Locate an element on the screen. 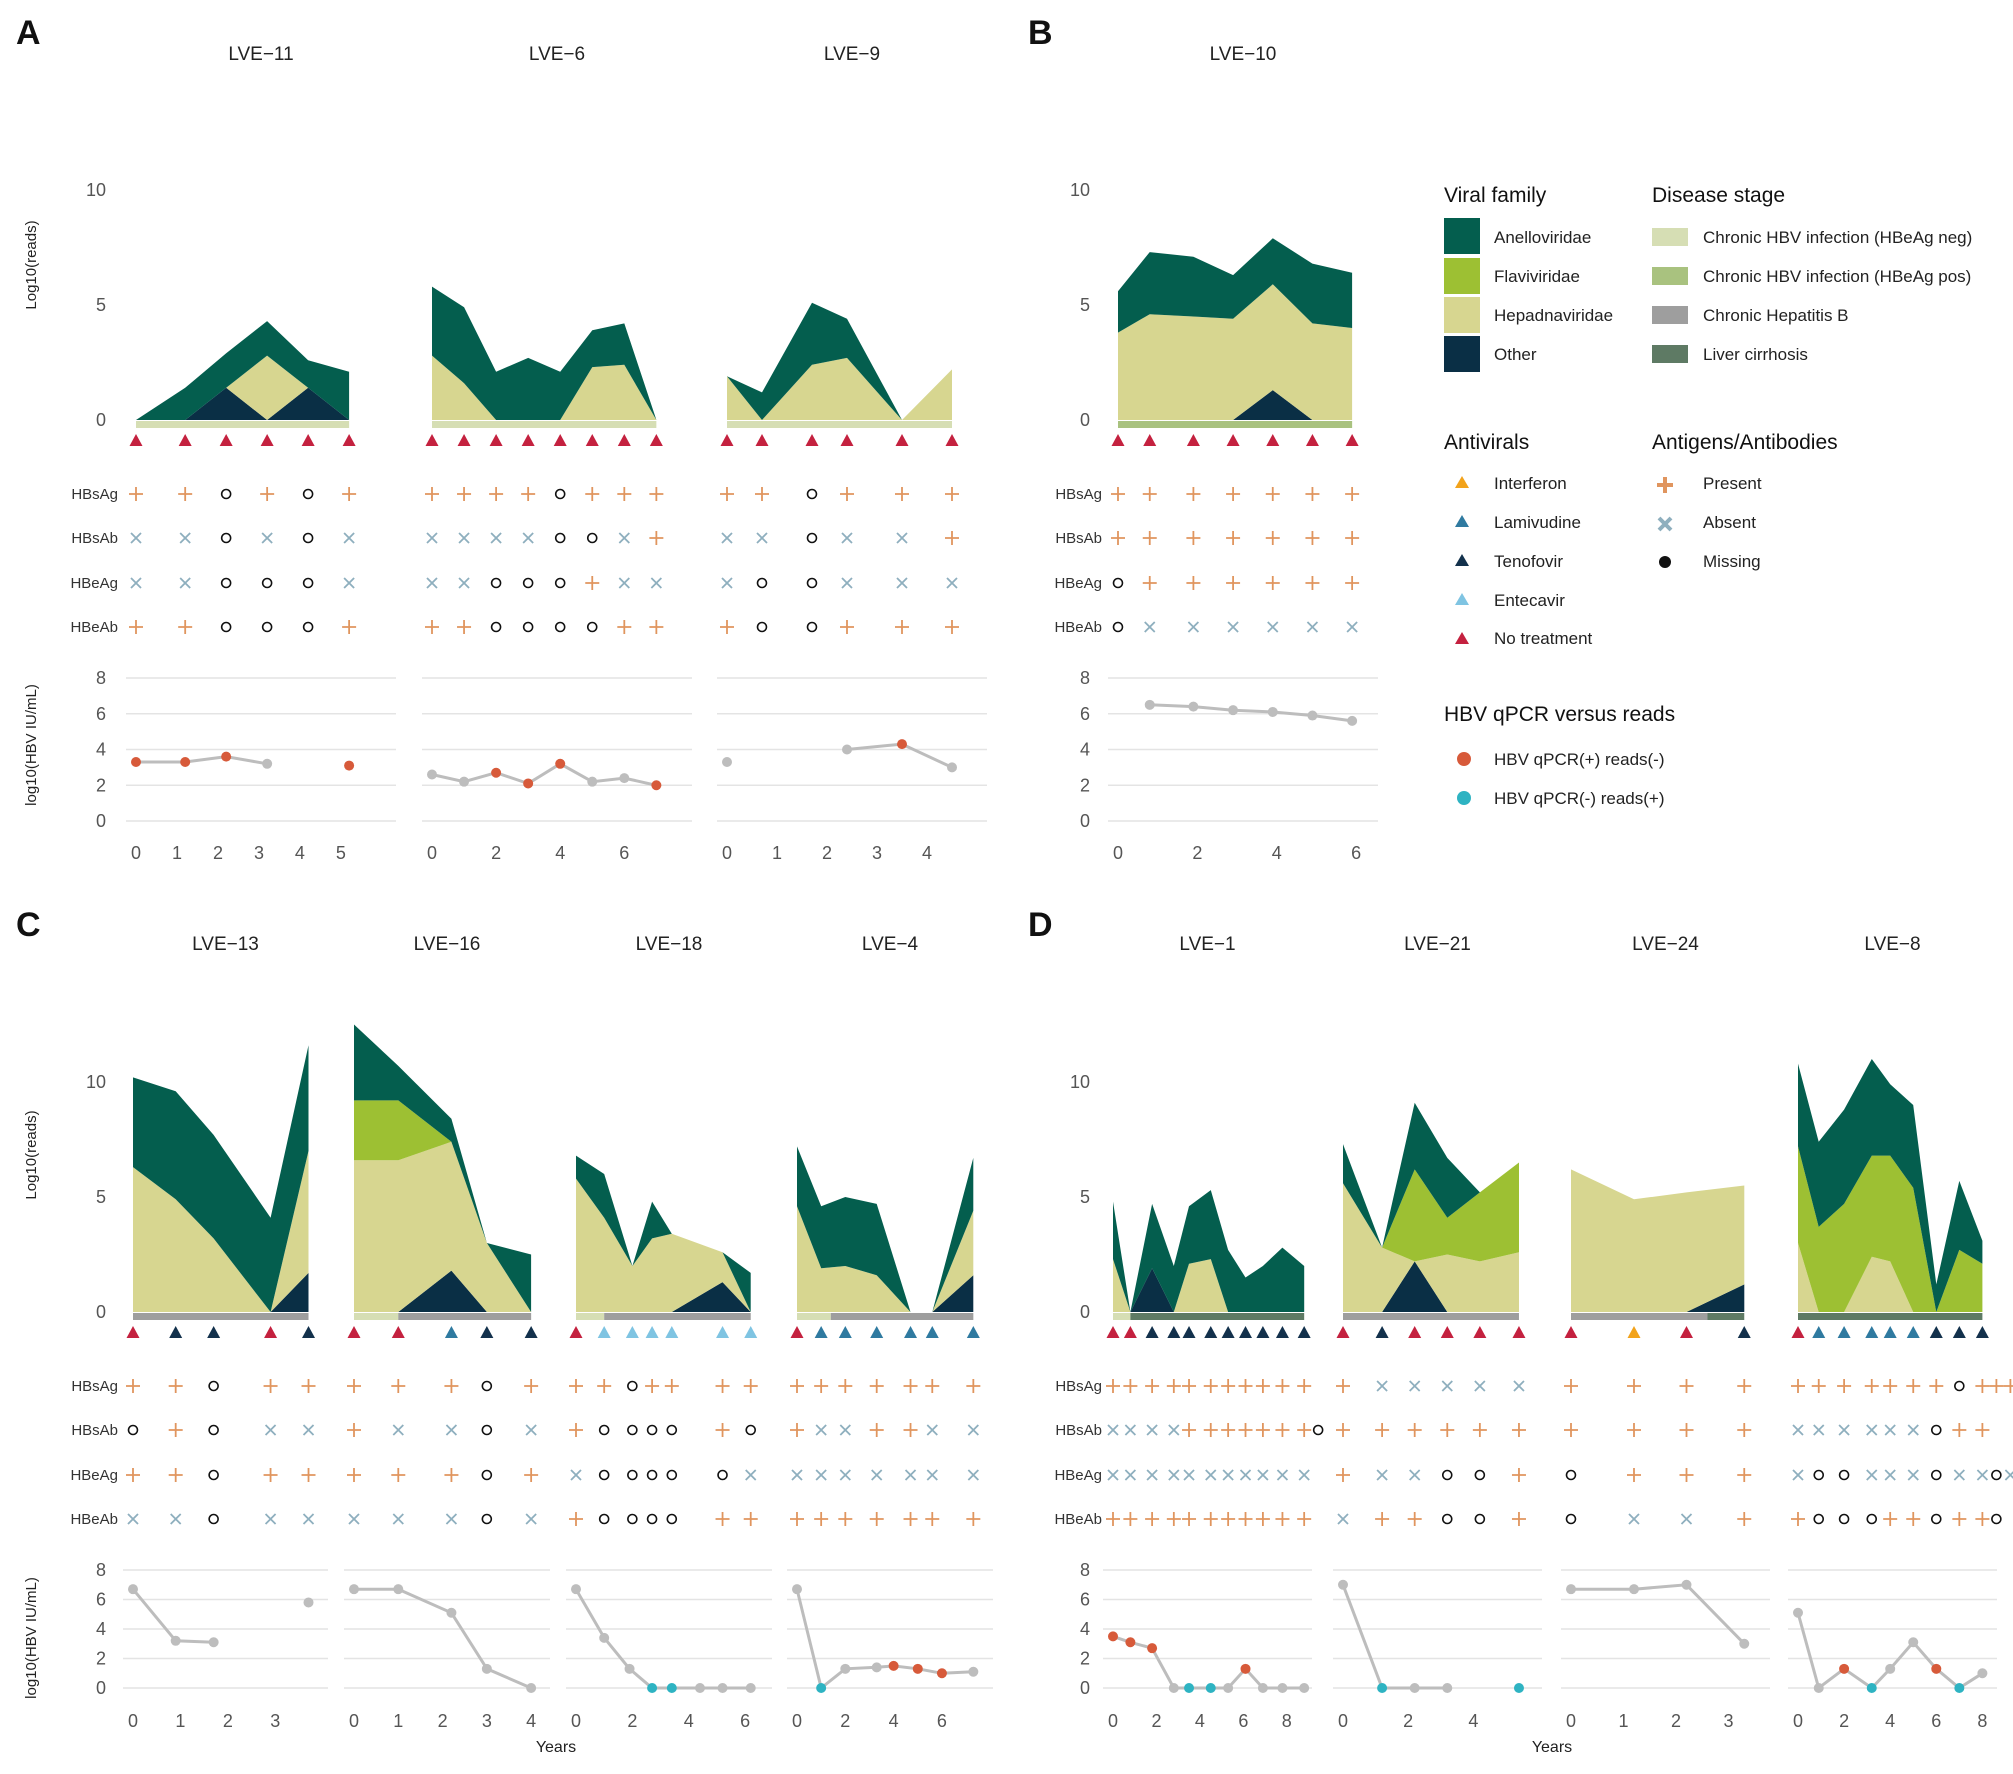 The height and width of the screenshot is (1774, 2013). marker-row-label: HBeAg is located at coordinates (94, 583).